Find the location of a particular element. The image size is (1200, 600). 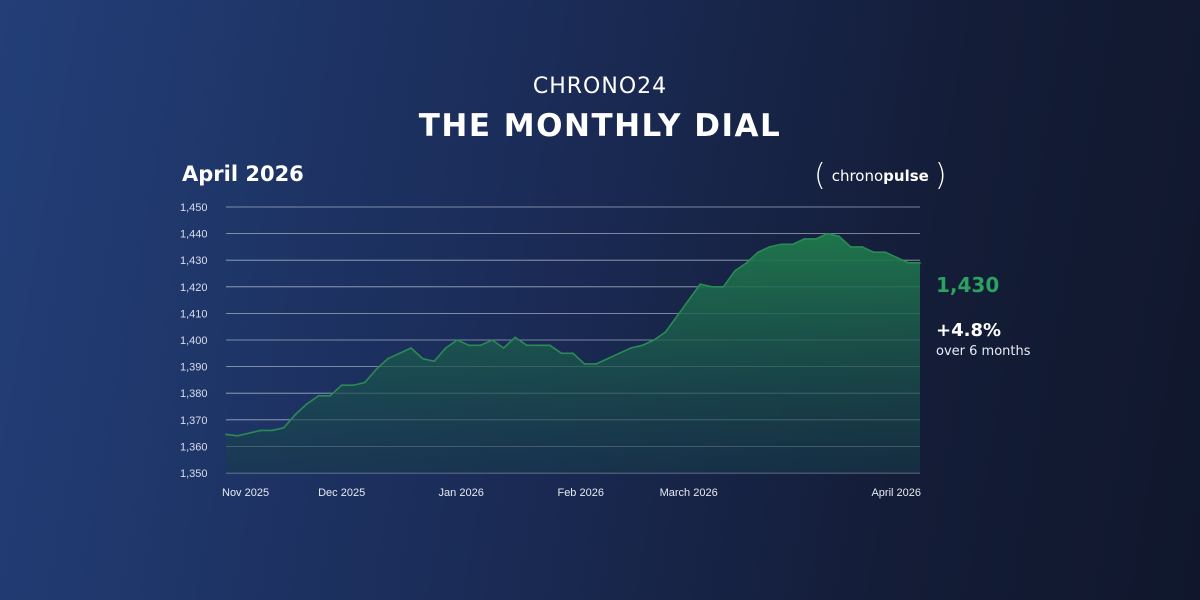

x-tick-label: Jan 2026 is located at coordinates (461, 493).